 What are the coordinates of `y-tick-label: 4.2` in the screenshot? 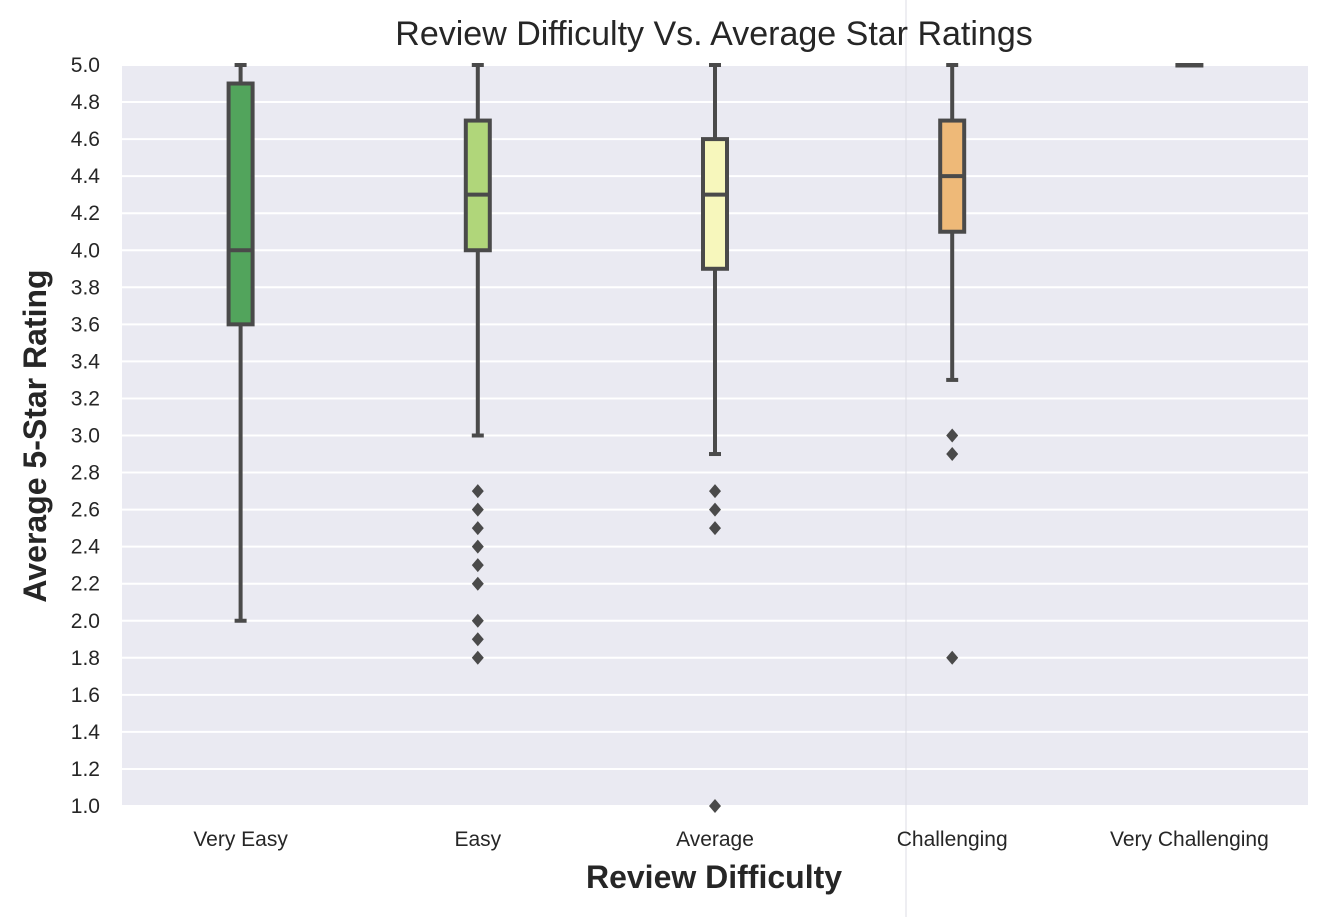 It's located at (85, 213).